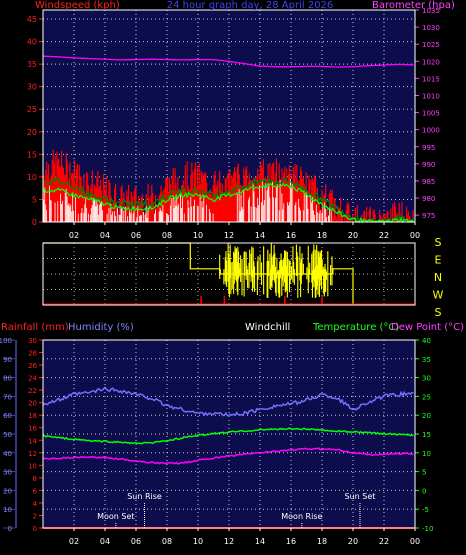  I want to click on temp-x-tick-label: 08, so click(167, 541).